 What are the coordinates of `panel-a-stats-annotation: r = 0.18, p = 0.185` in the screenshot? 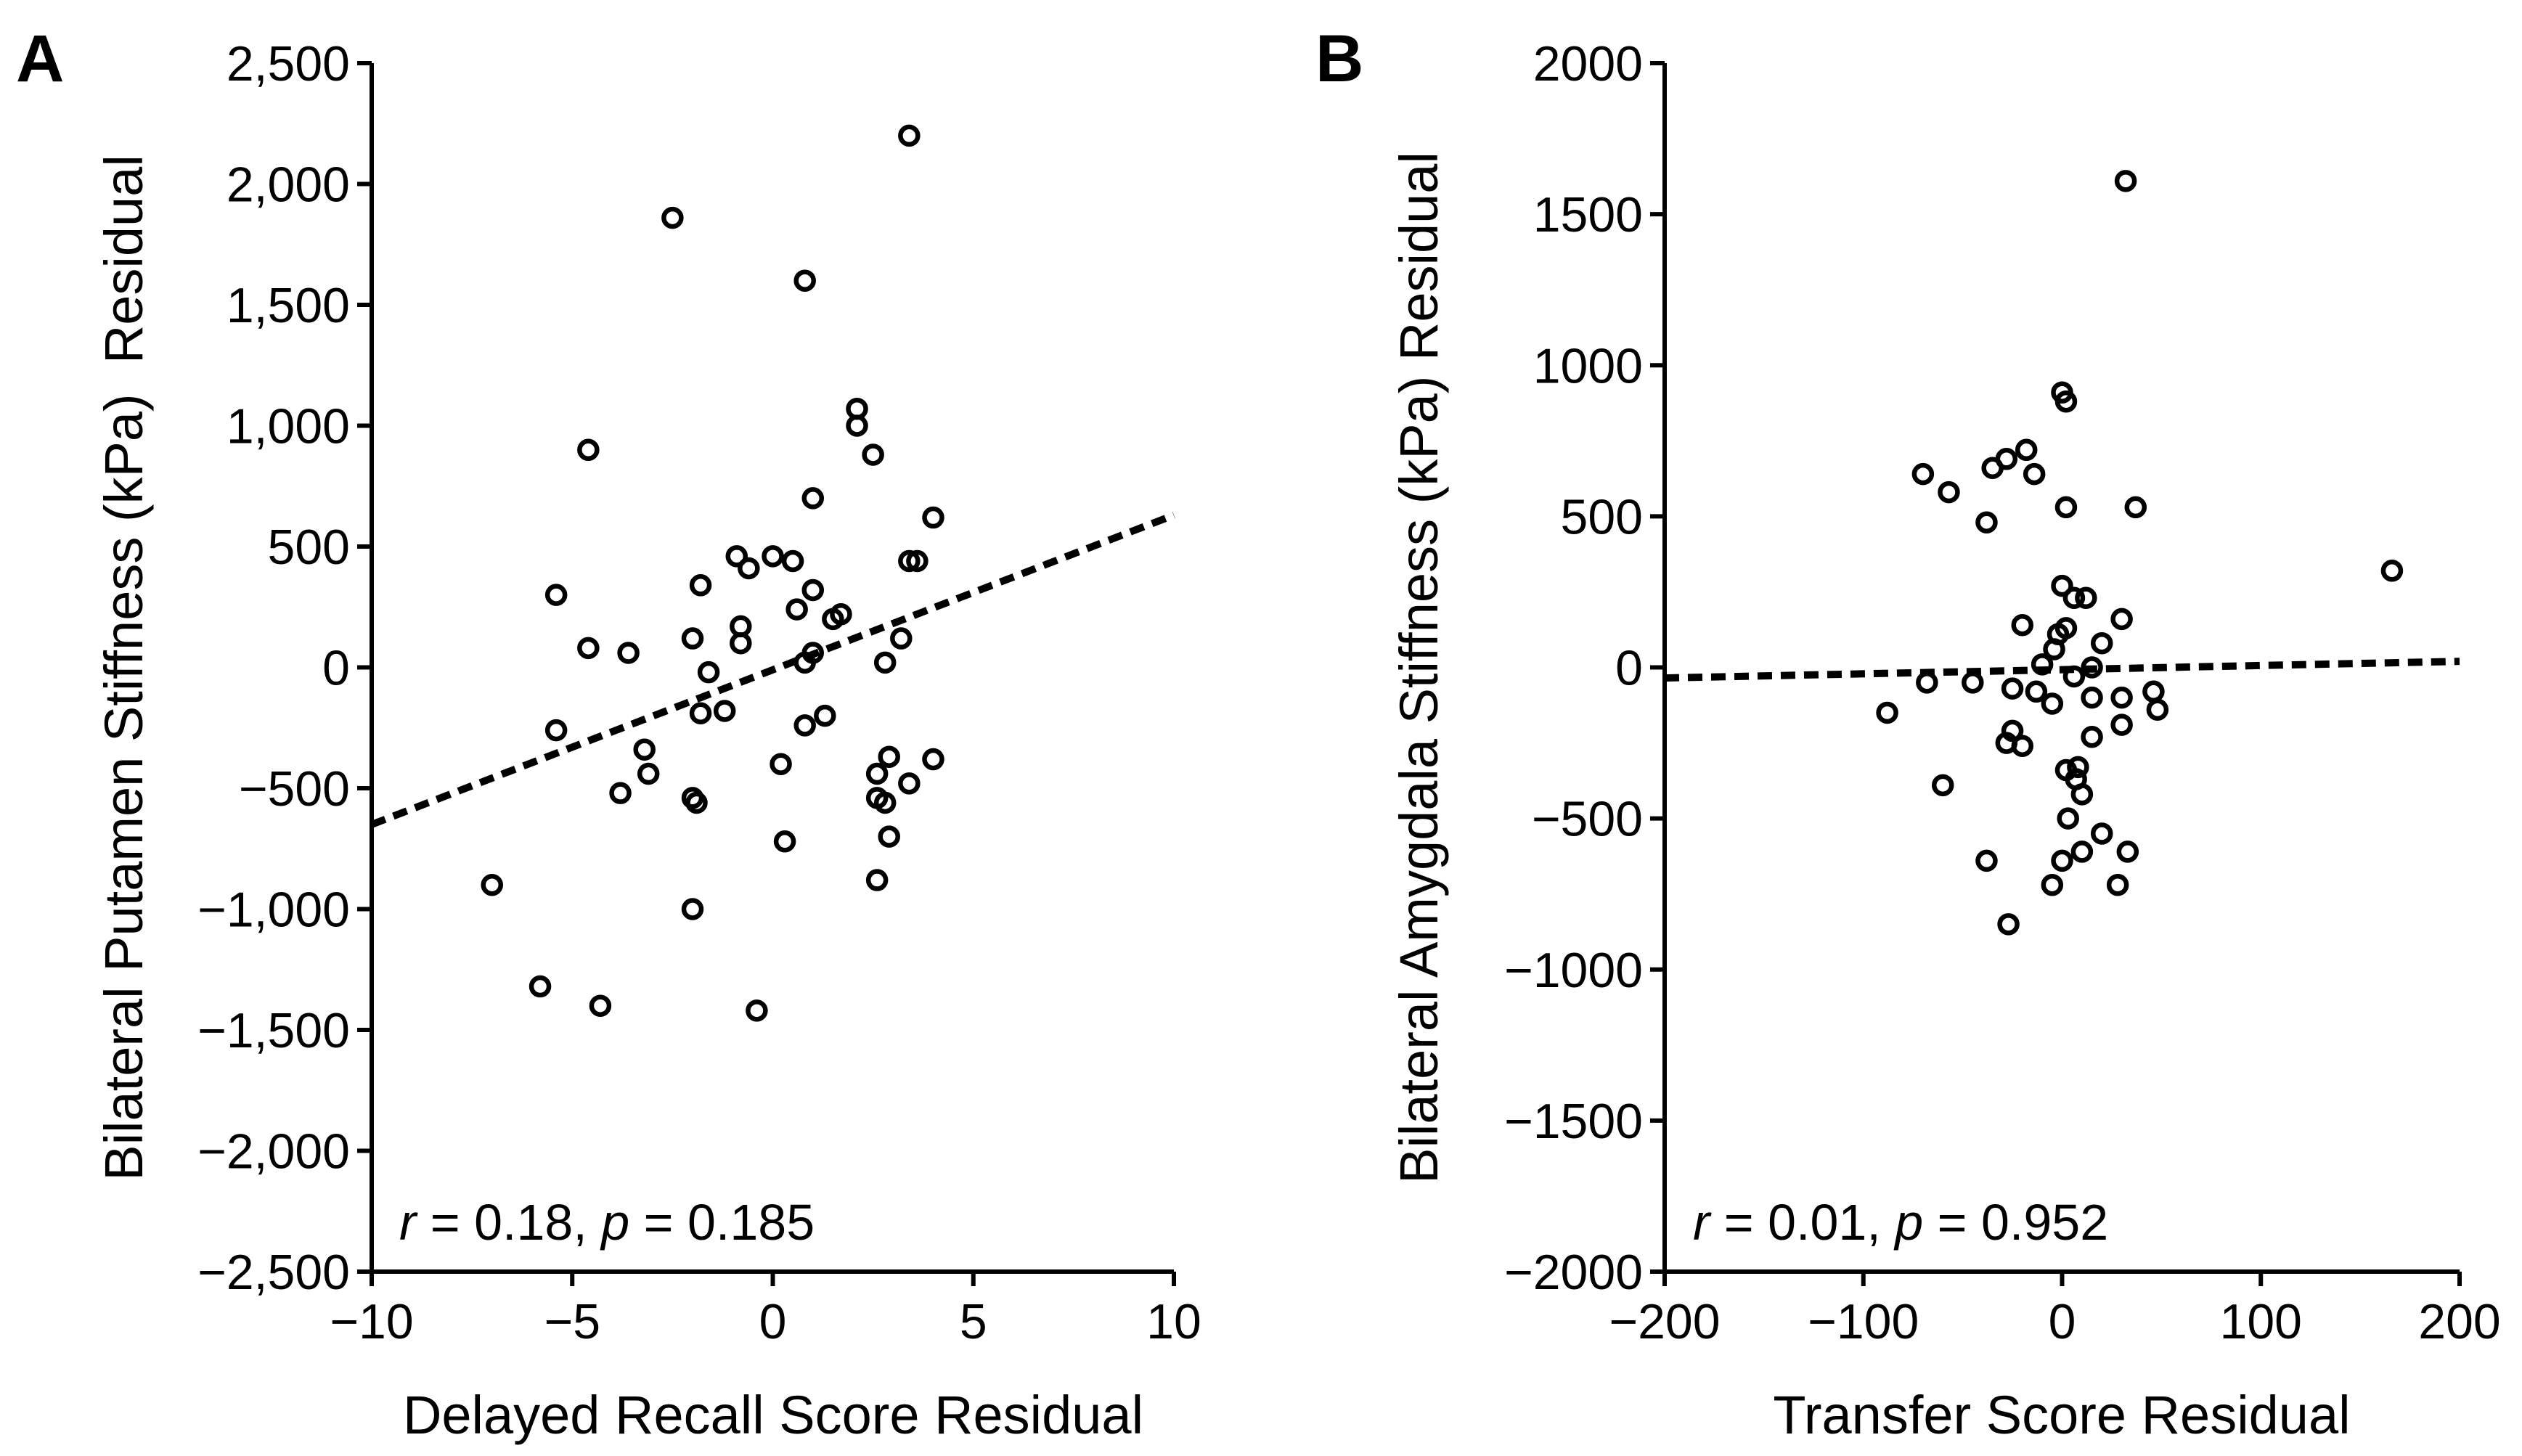 It's located at (607, 1222).